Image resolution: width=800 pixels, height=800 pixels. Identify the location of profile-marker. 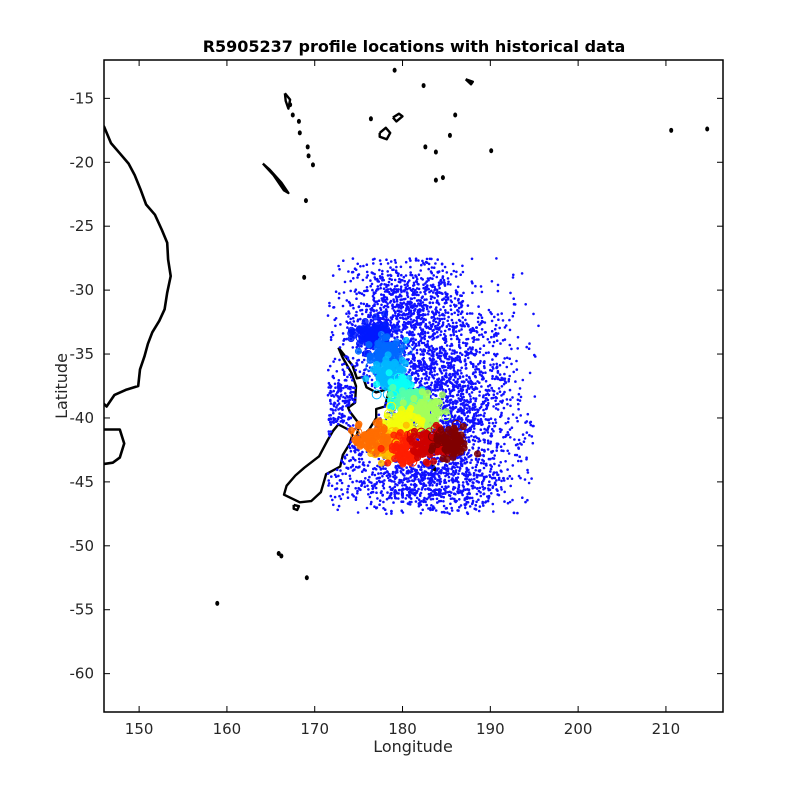
(405, 384).